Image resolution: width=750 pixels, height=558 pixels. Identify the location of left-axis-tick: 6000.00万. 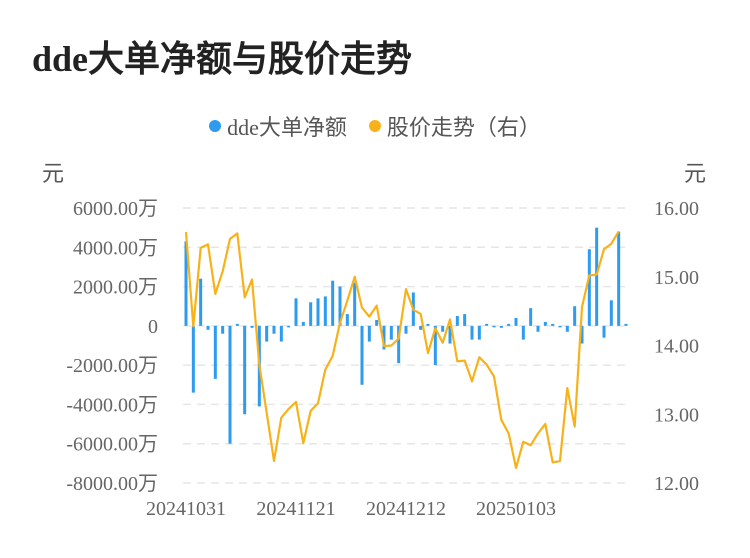
(115, 209).